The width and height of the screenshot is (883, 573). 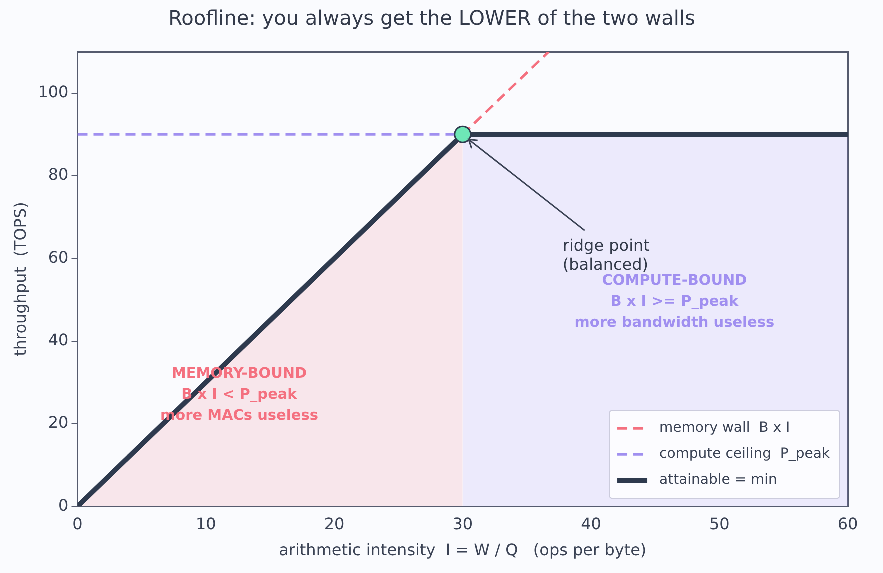 What do you see at coordinates (463, 524) in the screenshot?
I see `x-tick-label: 30` at bounding box center [463, 524].